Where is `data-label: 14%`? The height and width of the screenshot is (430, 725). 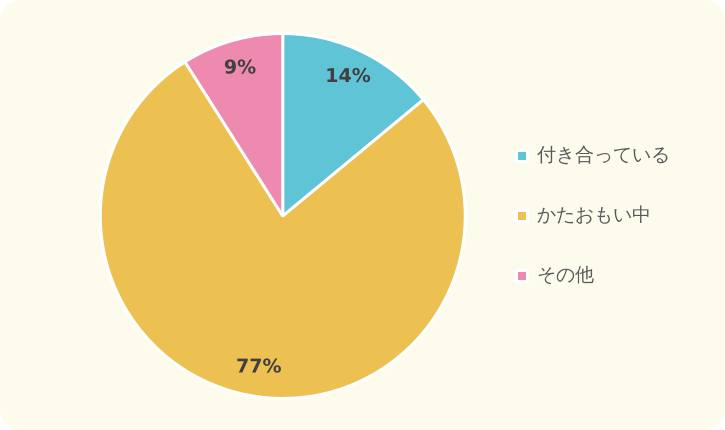 data-label: 14% is located at coordinates (348, 76).